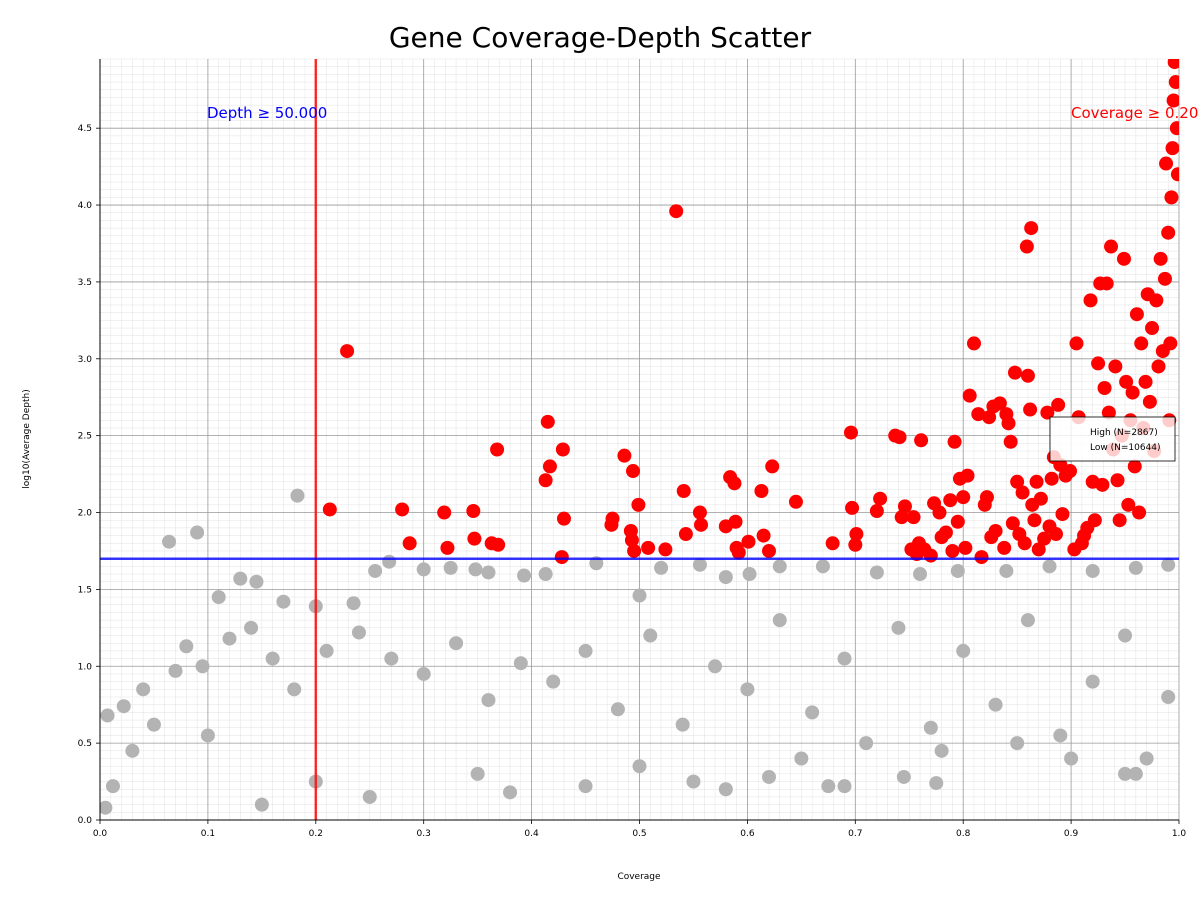 The width and height of the screenshot is (1200, 900). Describe the element at coordinates (267, 113) in the screenshot. I see `depth-threshold-label: Depth ≥ 50.000` at that location.